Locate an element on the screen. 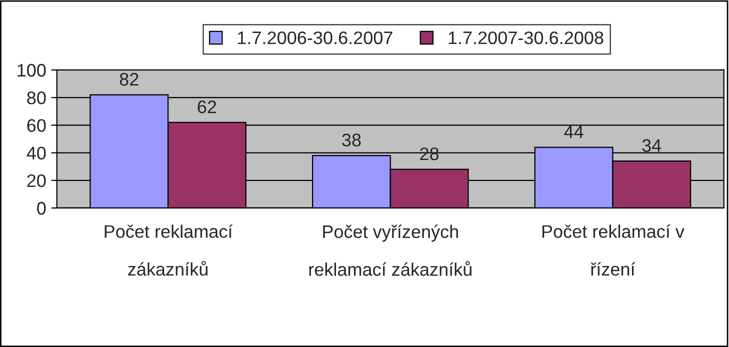  y-tick-label: 20 is located at coordinates (36, 181).